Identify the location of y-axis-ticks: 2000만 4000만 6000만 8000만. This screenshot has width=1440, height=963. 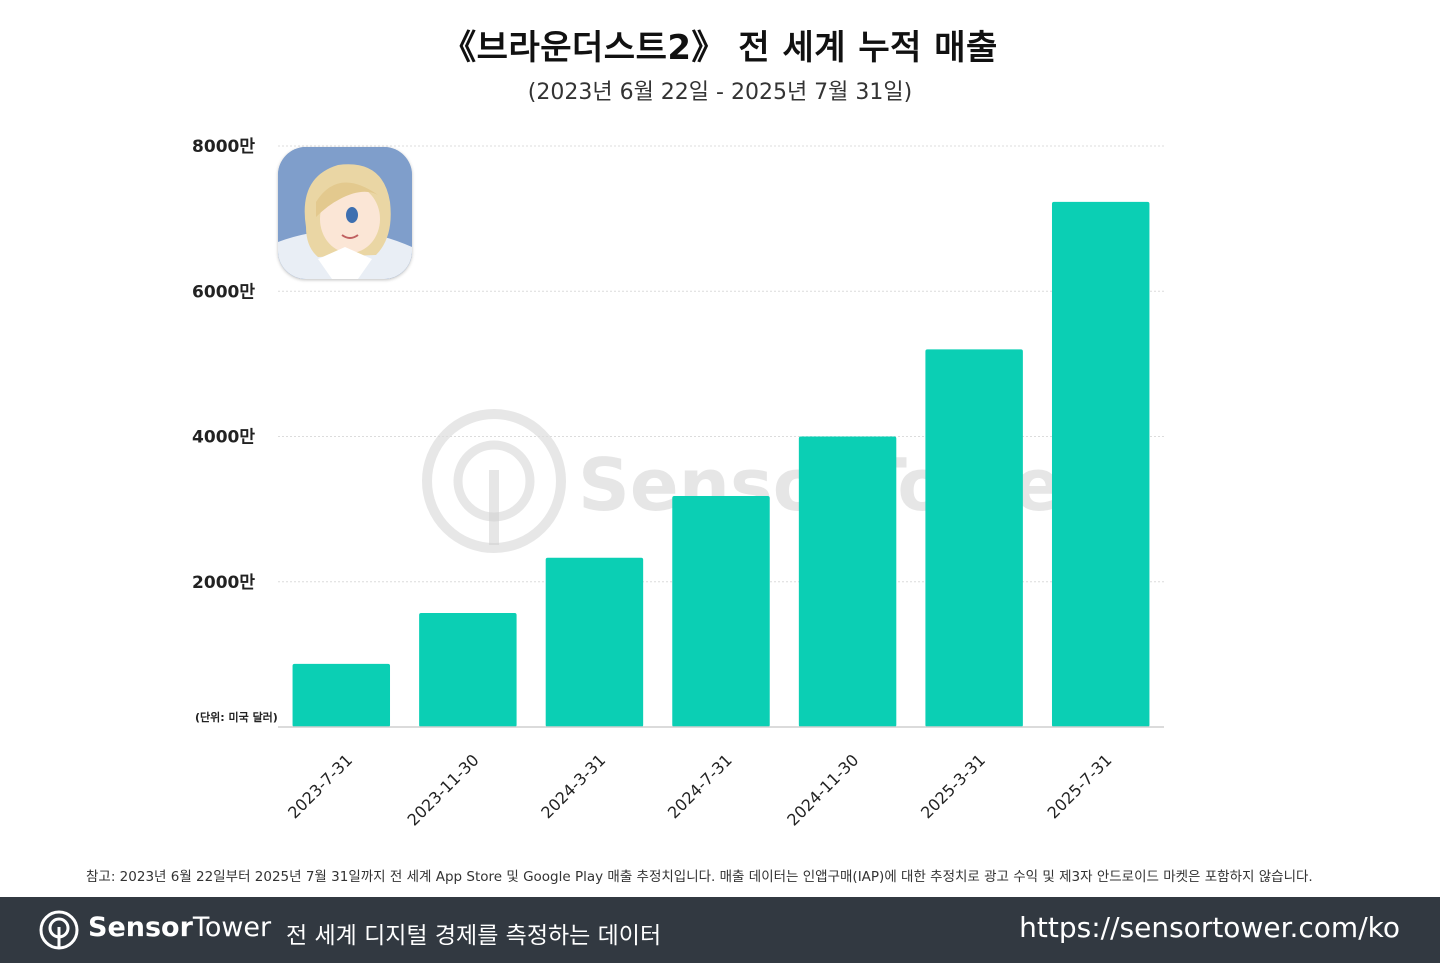
(223, 365).